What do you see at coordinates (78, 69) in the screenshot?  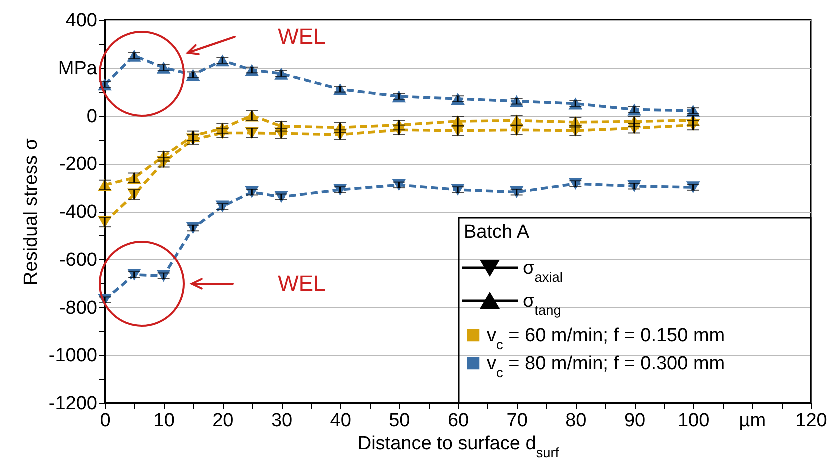 I see `y-tick-label: MPa` at bounding box center [78, 69].